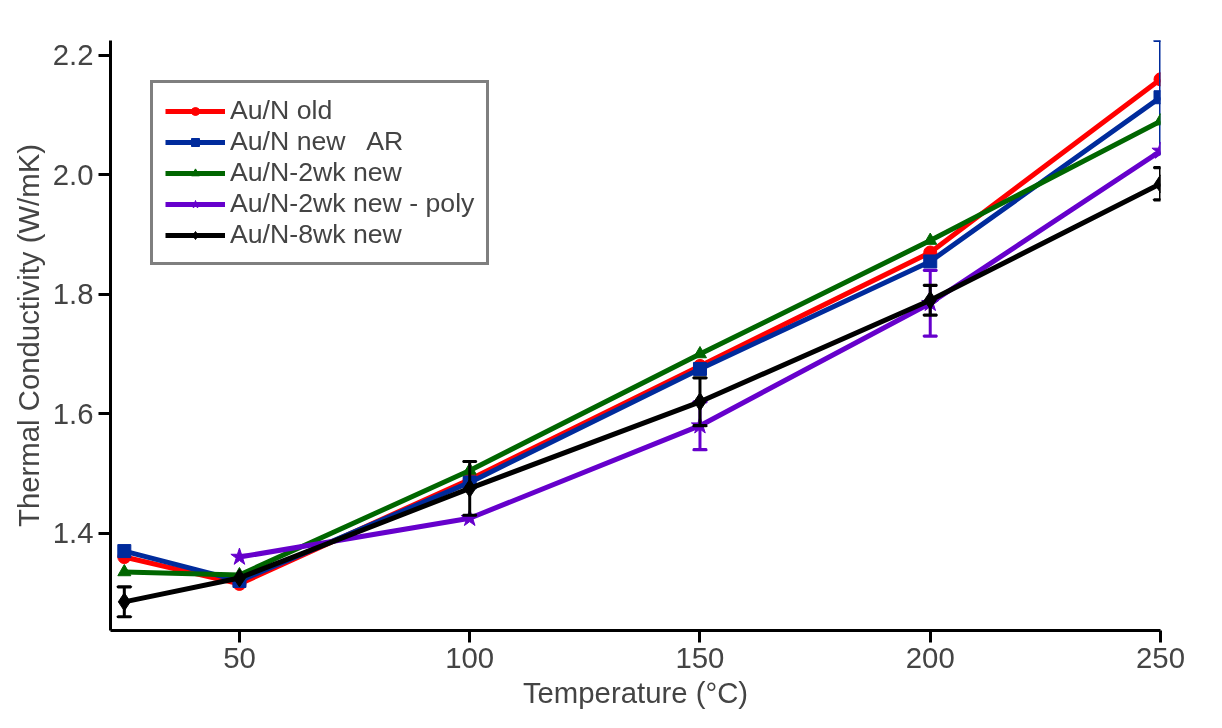 This screenshot has height=728, width=1222. I want to click on x-axis-title: Temperature (°C), so click(635, 692).